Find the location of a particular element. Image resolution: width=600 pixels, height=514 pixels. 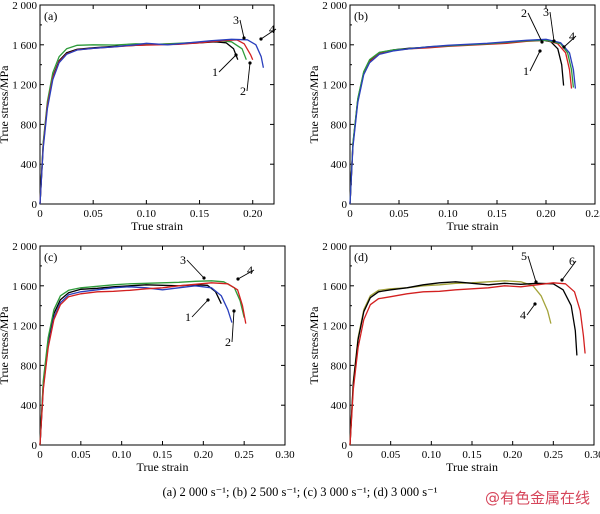

curve-annotation: 5 is located at coordinates (524, 256).